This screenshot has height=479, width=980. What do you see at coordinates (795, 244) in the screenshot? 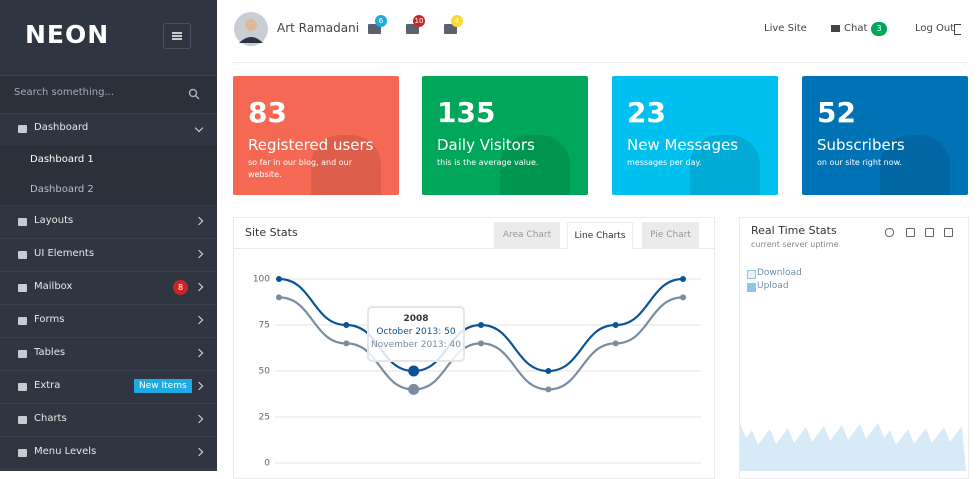
I see `realtime-subtitle: current server uptime` at bounding box center [795, 244].